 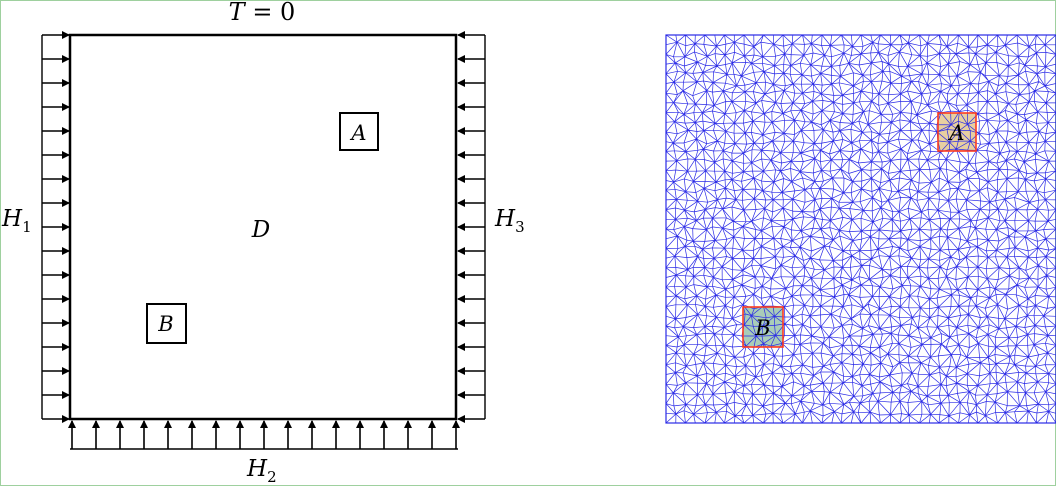 I want to click on box-a: A, so click(x=359, y=131).